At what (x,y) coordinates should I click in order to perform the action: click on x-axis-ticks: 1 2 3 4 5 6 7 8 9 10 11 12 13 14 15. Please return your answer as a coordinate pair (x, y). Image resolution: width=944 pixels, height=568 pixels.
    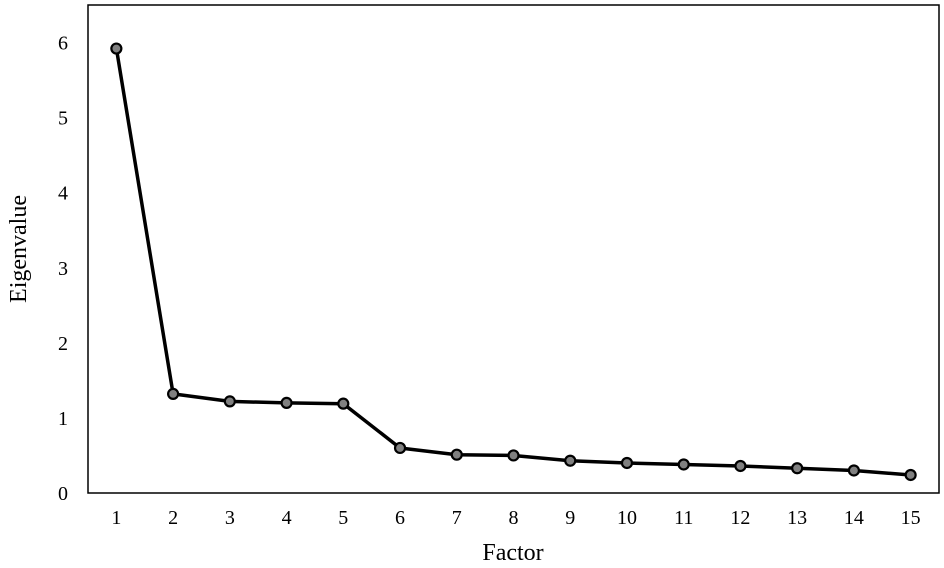
    Looking at the image, I should click on (515, 518).